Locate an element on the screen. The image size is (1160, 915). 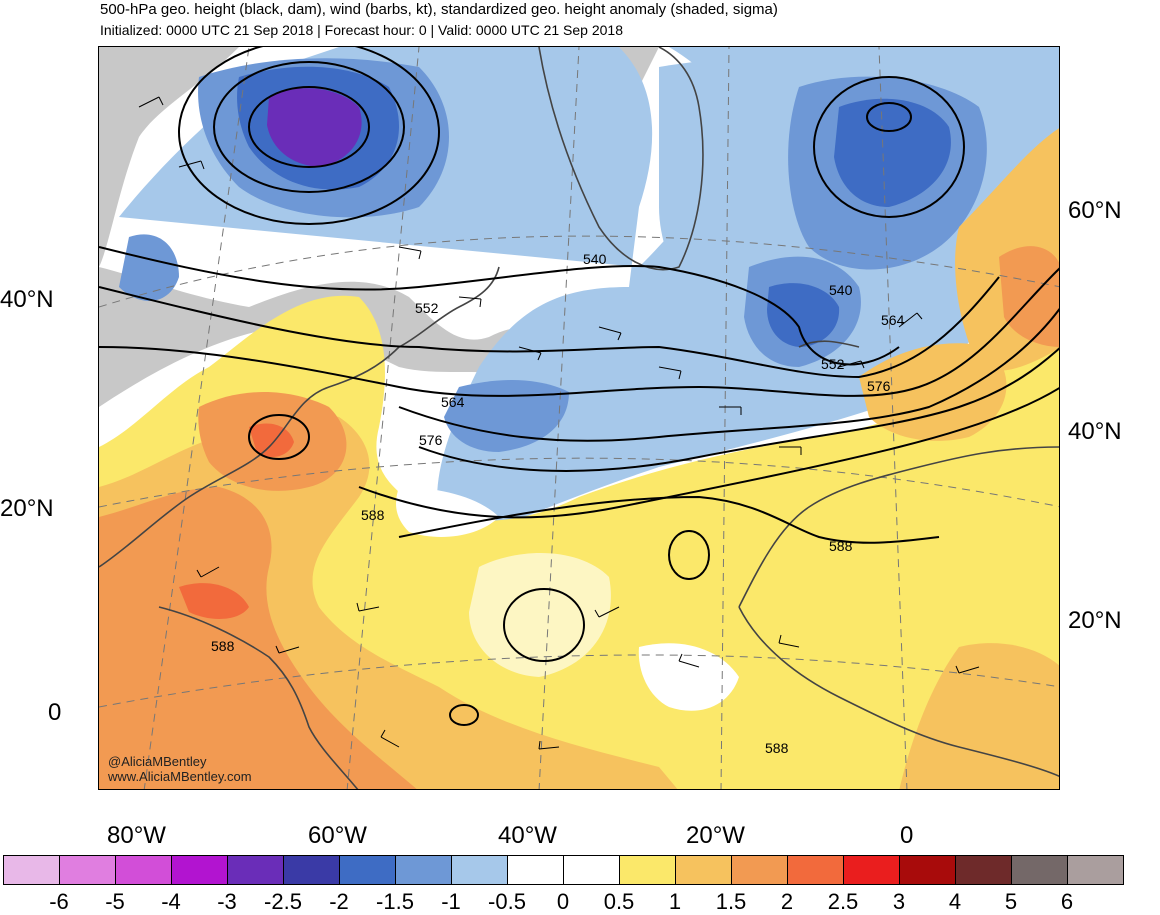
colorbar-tick-label: 4 is located at coordinates (955, 901).